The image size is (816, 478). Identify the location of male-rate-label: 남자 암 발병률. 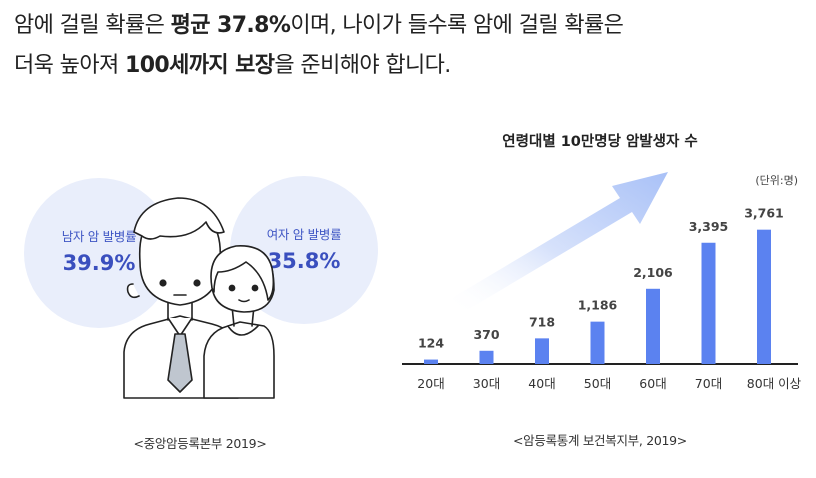
(99, 236).